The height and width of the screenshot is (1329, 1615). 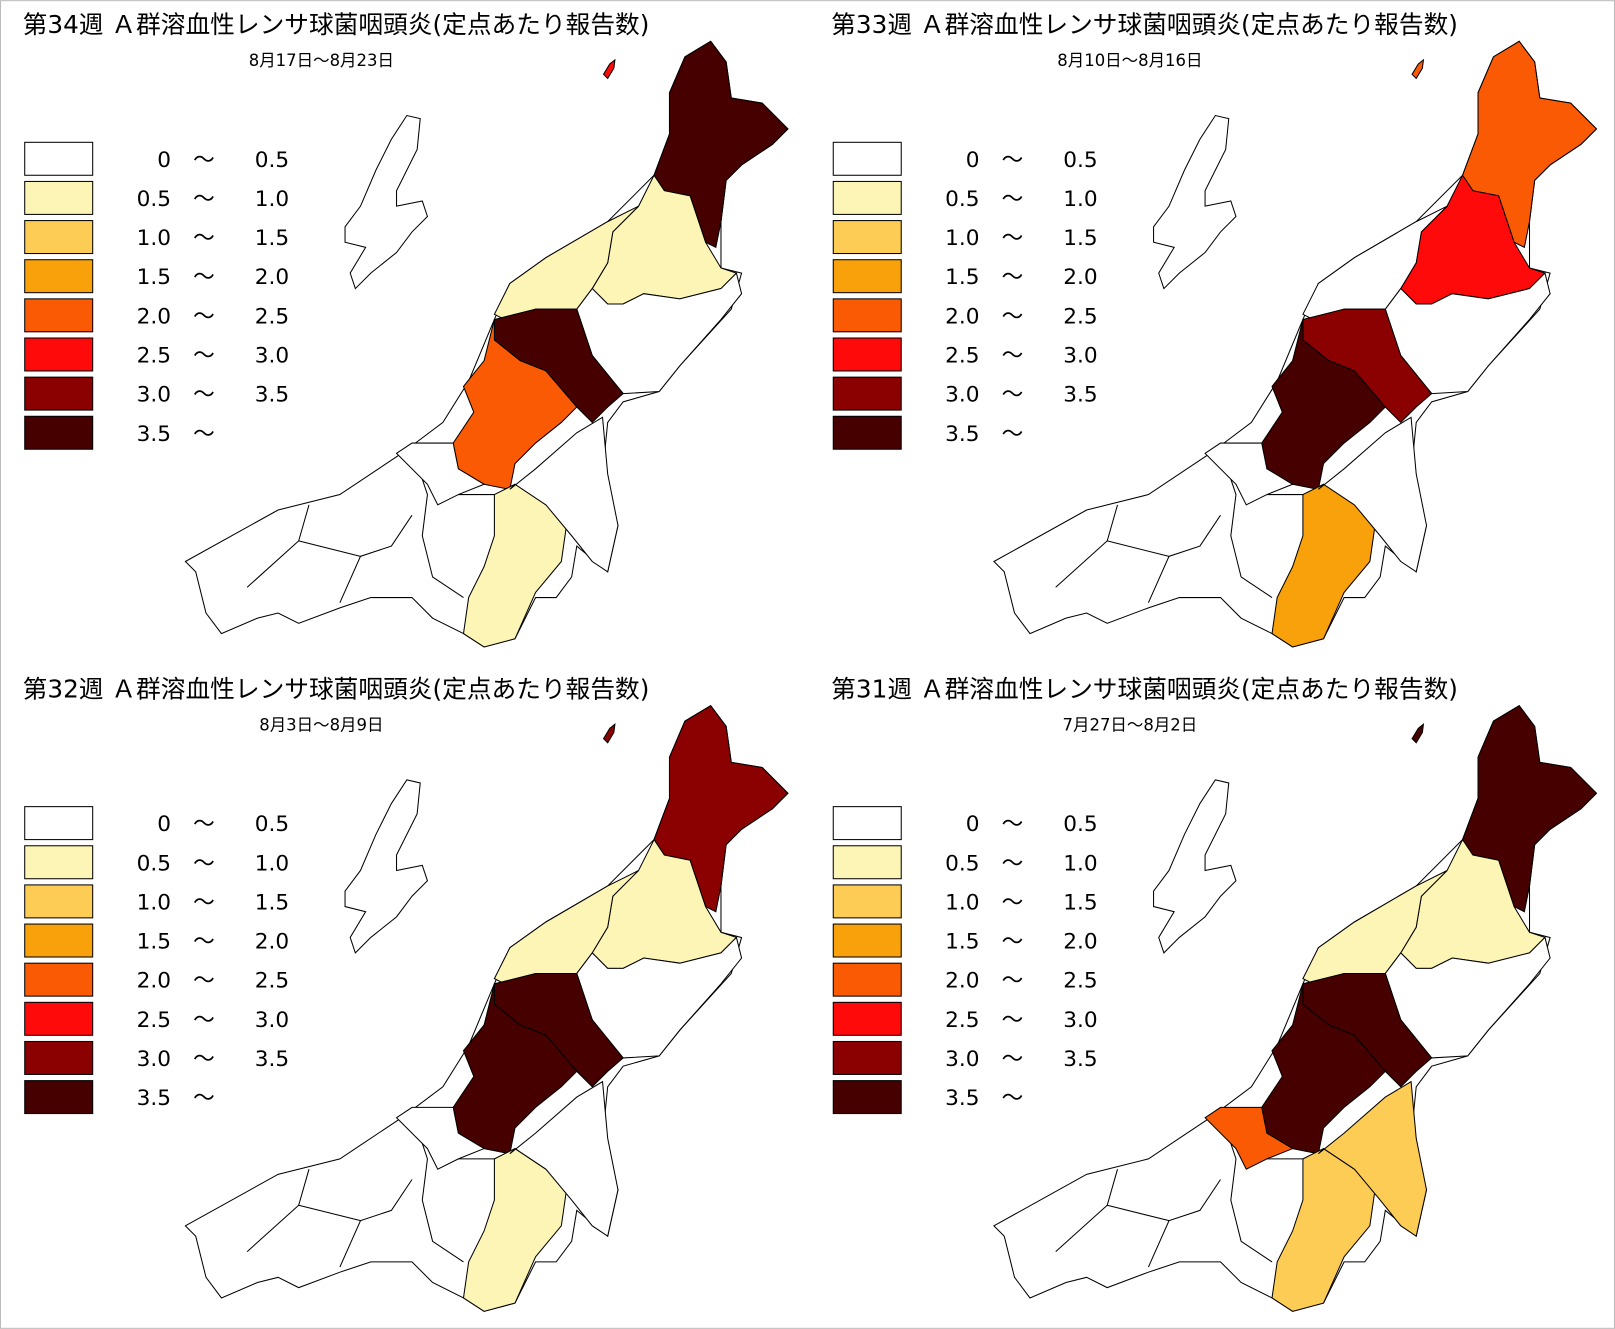 What do you see at coordinates (154, 316) in the screenshot?
I see `legend-from: 2.0` at bounding box center [154, 316].